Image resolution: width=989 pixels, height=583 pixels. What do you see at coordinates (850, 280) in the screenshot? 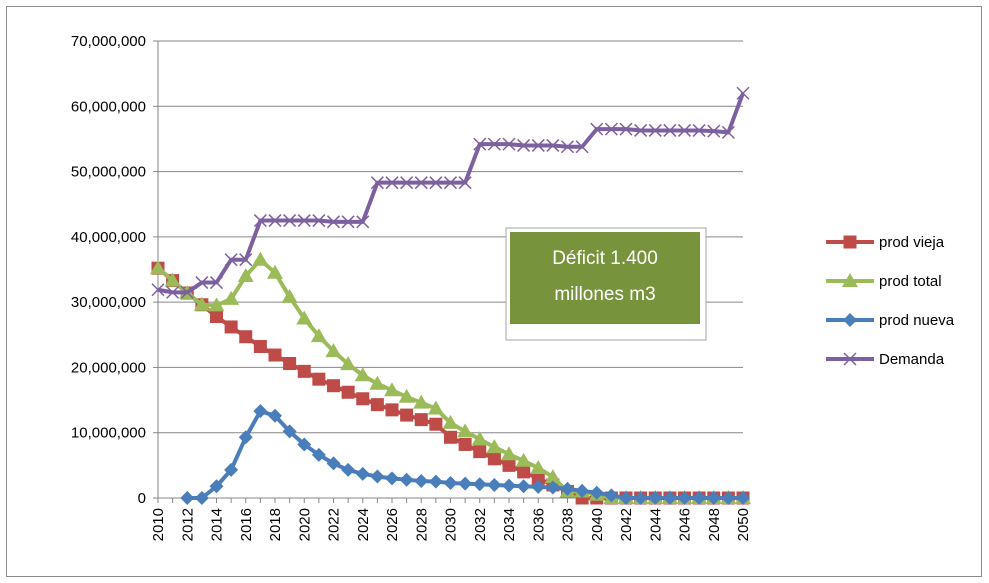
I see `legend-marker-prod-total` at bounding box center [850, 280].